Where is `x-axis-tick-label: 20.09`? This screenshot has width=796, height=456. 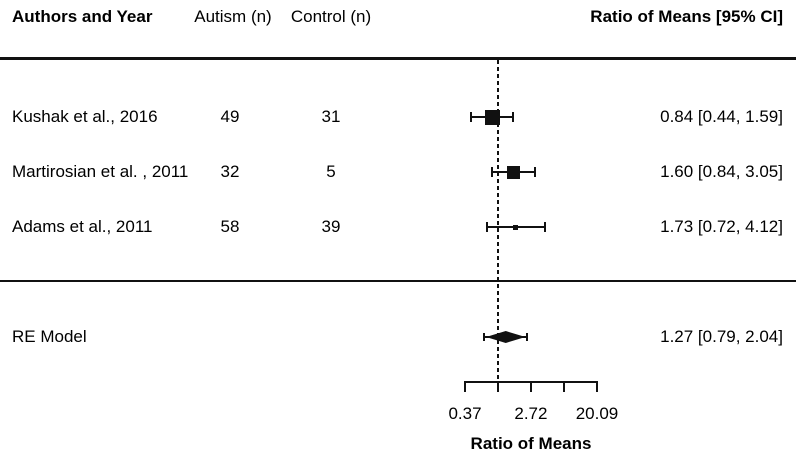 x-axis-tick-label: 20.09 is located at coordinates (597, 413).